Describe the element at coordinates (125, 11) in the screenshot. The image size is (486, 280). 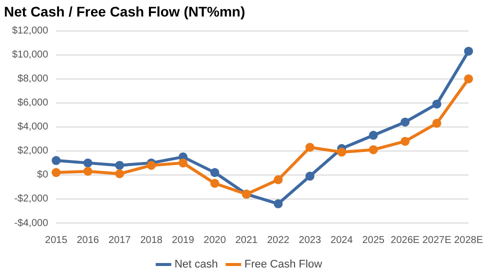
I see `chart-title: Net Cash / Free Cash Flow (NT%mn)` at that location.